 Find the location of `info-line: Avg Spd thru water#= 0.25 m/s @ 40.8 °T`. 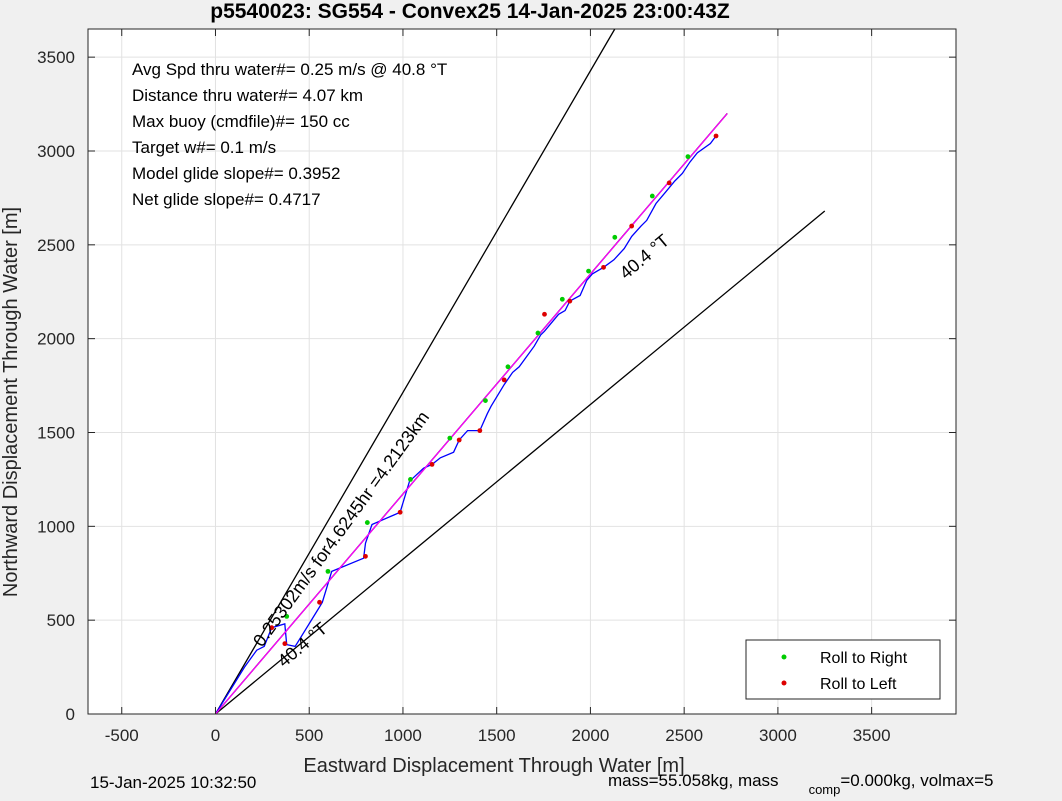

info-line: Avg Spd thru water#= 0.25 m/s @ 40.8 °T is located at coordinates (289, 69).